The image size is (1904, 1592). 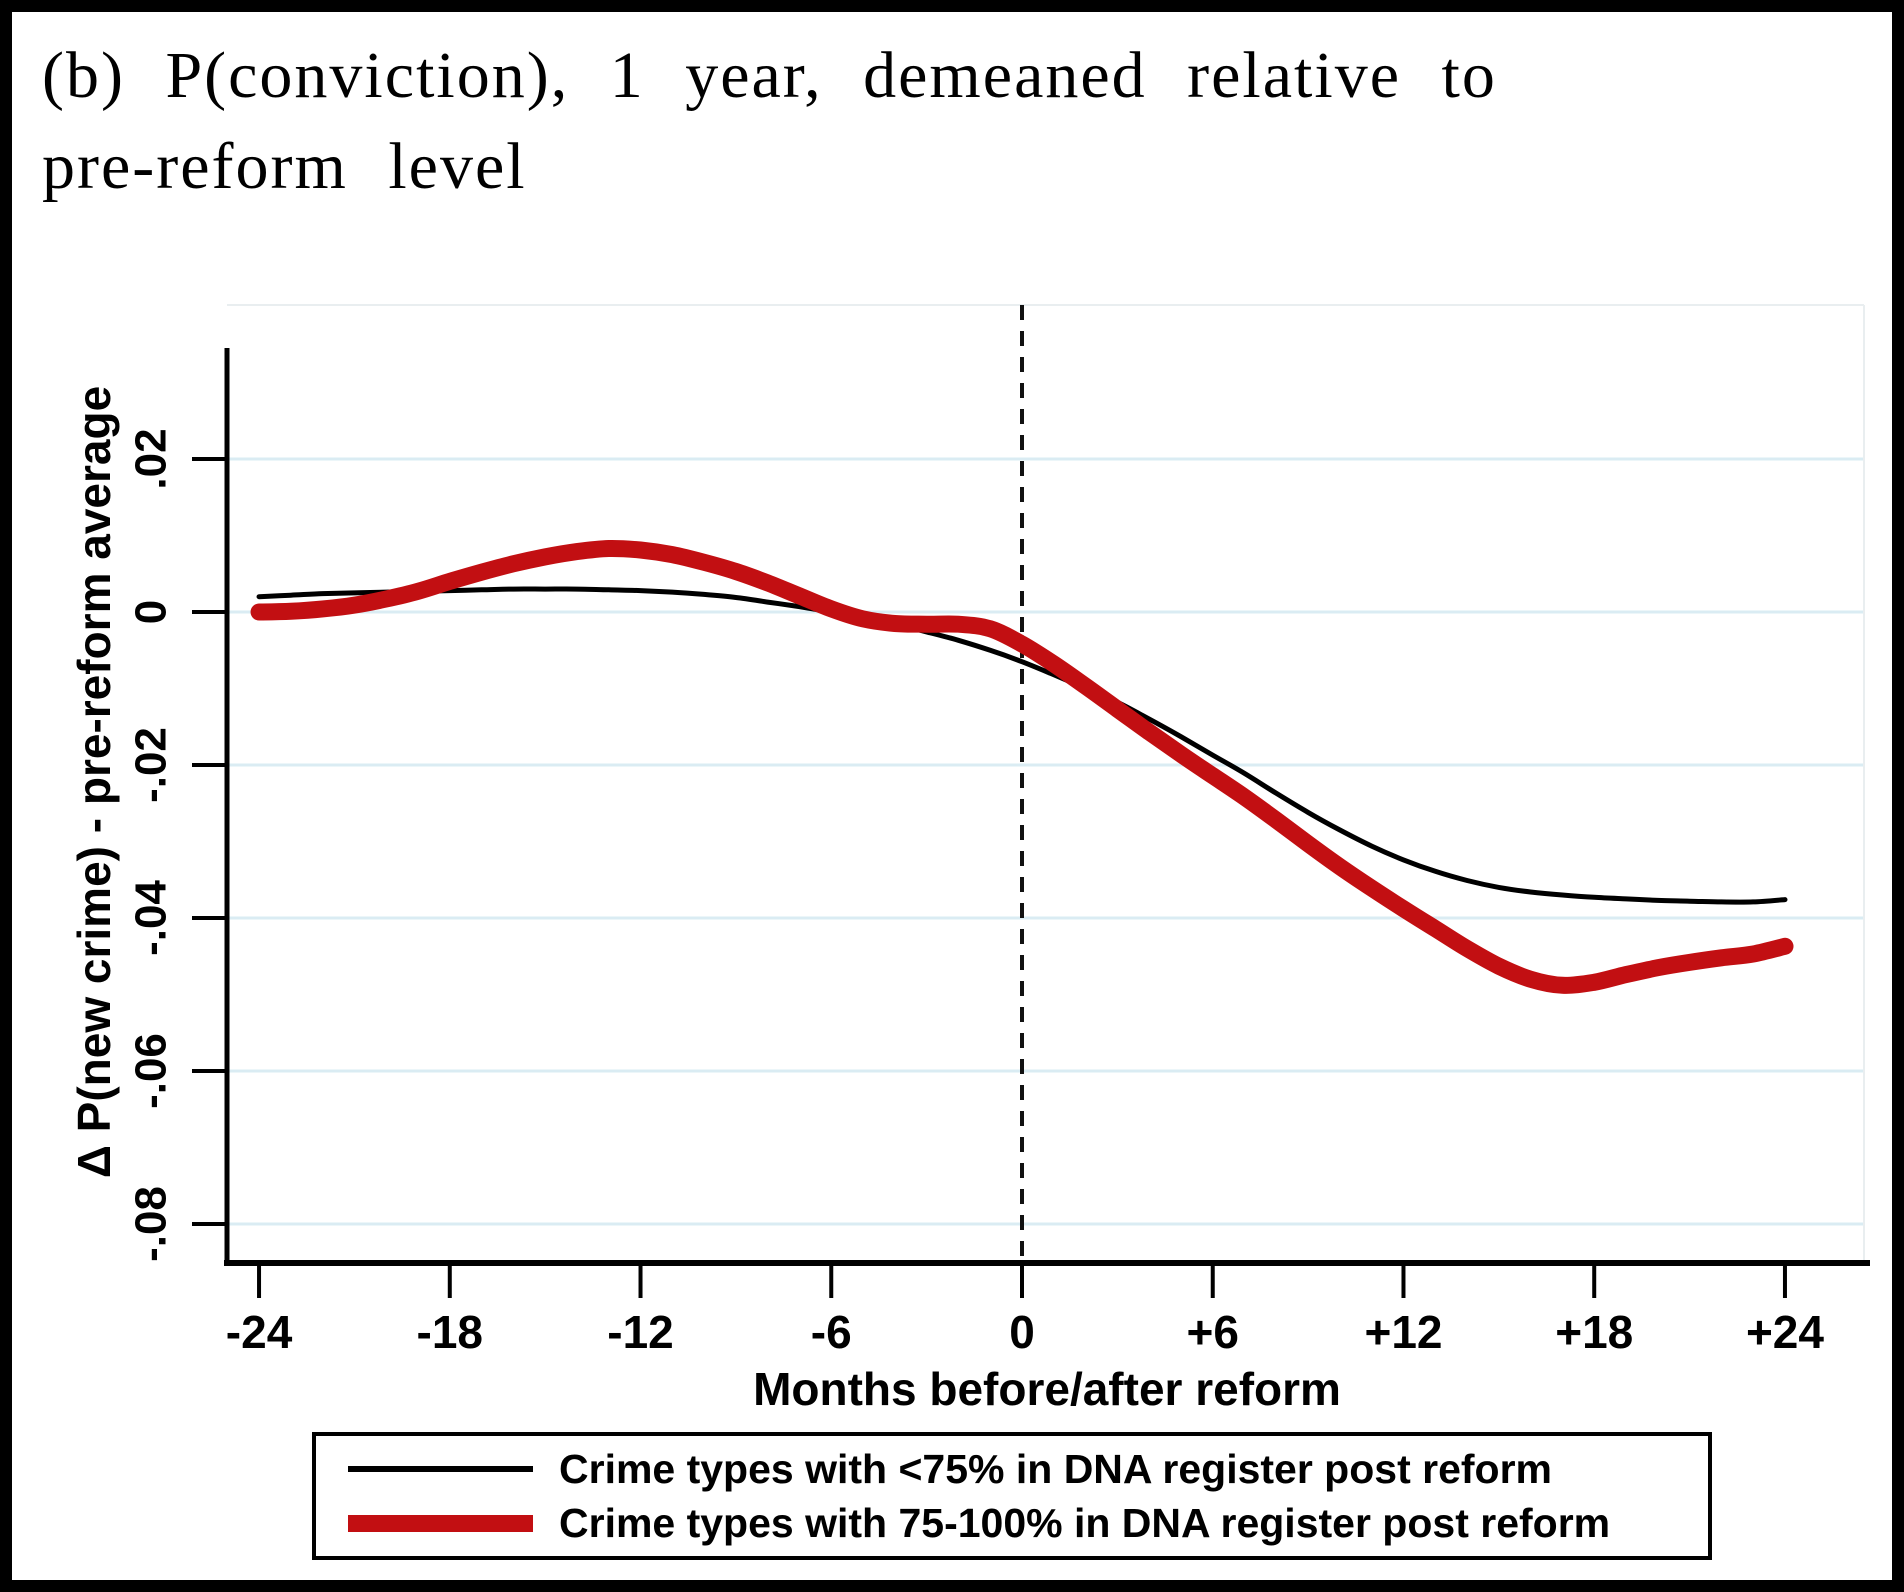 I want to click on y-axis-label: Δ P(new crime) - pre-reform average, so click(x=94, y=782).